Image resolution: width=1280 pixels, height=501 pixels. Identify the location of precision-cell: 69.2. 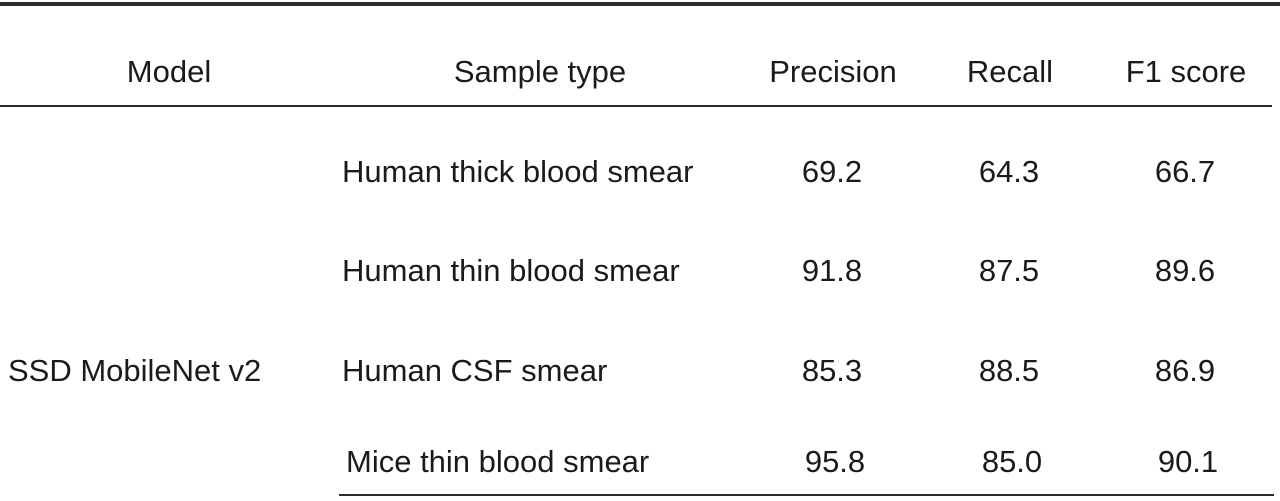
(832, 171).